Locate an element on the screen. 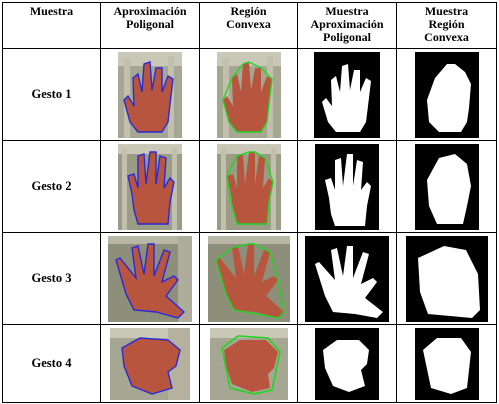 The width and height of the screenshot is (499, 404). header-muestra-region-convexa: Muestra Región Convexa is located at coordinates (446, 25).